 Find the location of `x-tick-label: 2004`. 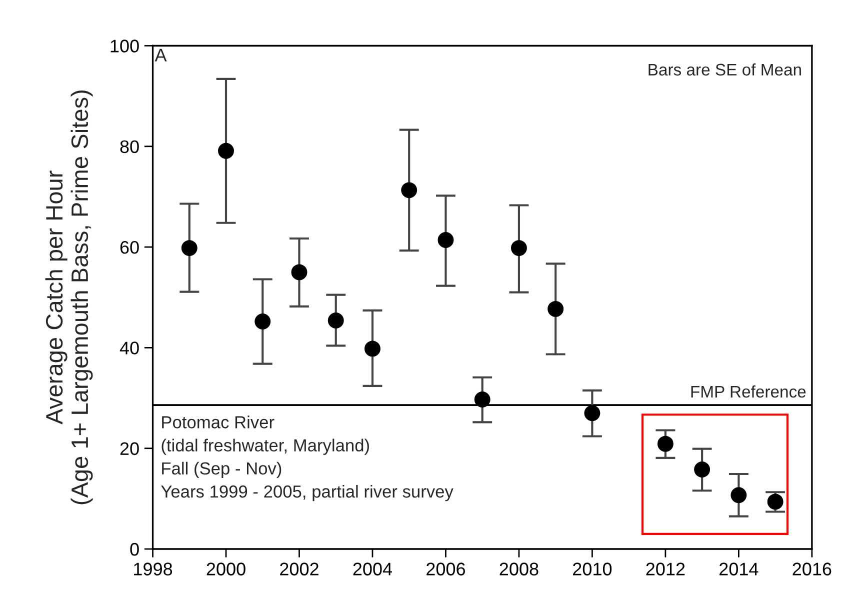

x-tick-label: 2004 is located at coordinates (372, 569).